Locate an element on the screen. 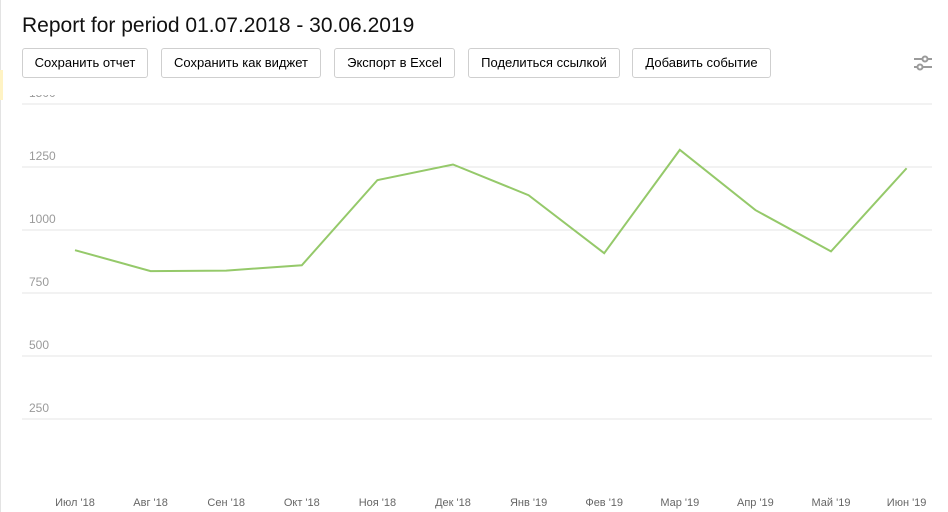  y-tick-label: 1000 is located at coordinates (42, 219).